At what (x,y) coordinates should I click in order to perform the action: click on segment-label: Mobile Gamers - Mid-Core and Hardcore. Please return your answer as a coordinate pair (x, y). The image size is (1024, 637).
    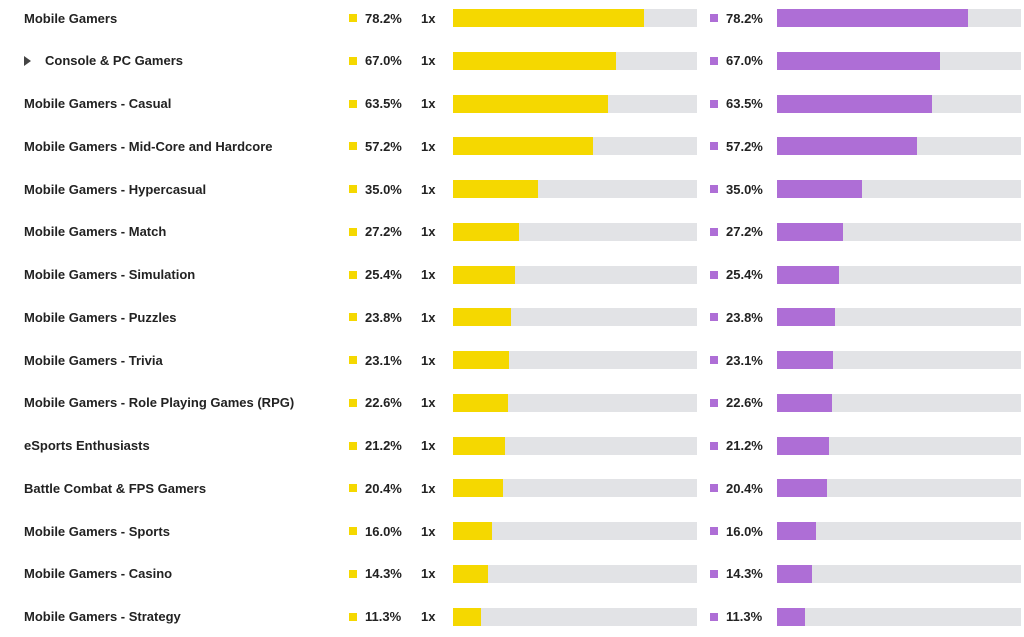
    Looking at the image, I should click on (148, 146).